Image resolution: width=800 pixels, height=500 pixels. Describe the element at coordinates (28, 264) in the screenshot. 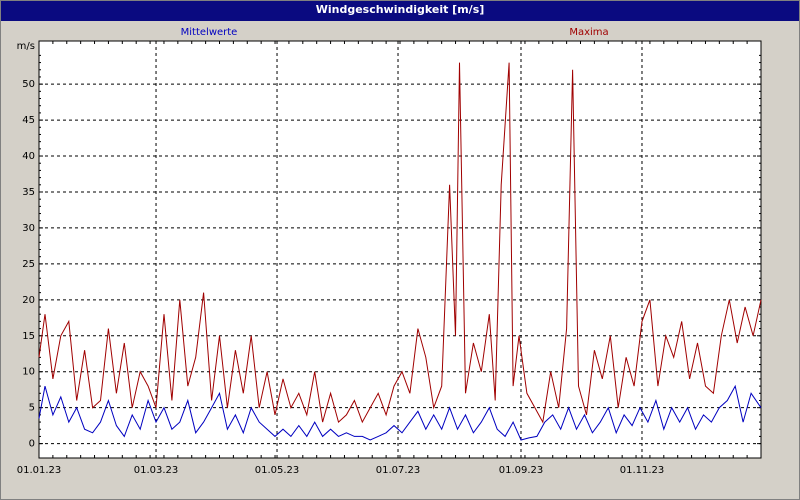

I see `y-tick-label-25: 25` at that location.